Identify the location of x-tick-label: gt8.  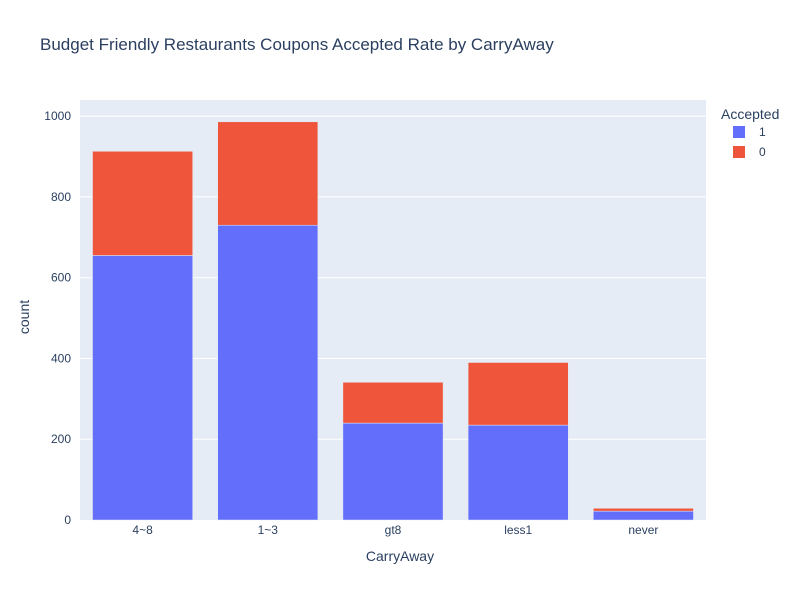
(393, 530).